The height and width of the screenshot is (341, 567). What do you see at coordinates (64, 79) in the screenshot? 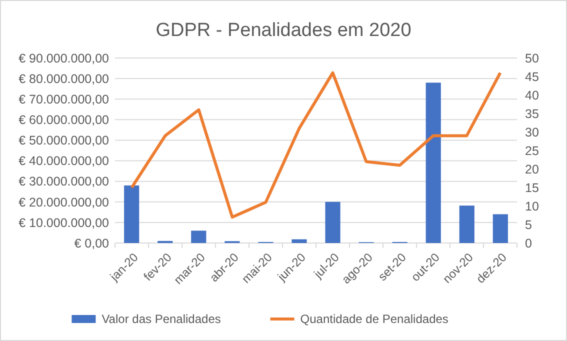
I see `y-tick-label: € 80.000.000,00` at bounding box center [64, 79].